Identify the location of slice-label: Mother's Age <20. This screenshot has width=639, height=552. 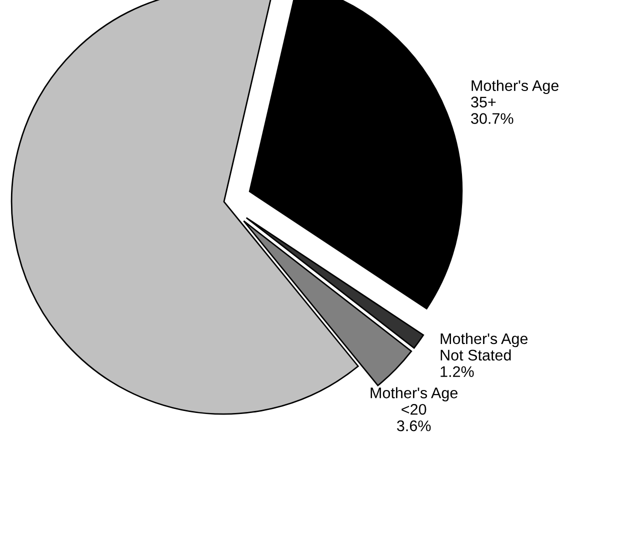
(414, 401).